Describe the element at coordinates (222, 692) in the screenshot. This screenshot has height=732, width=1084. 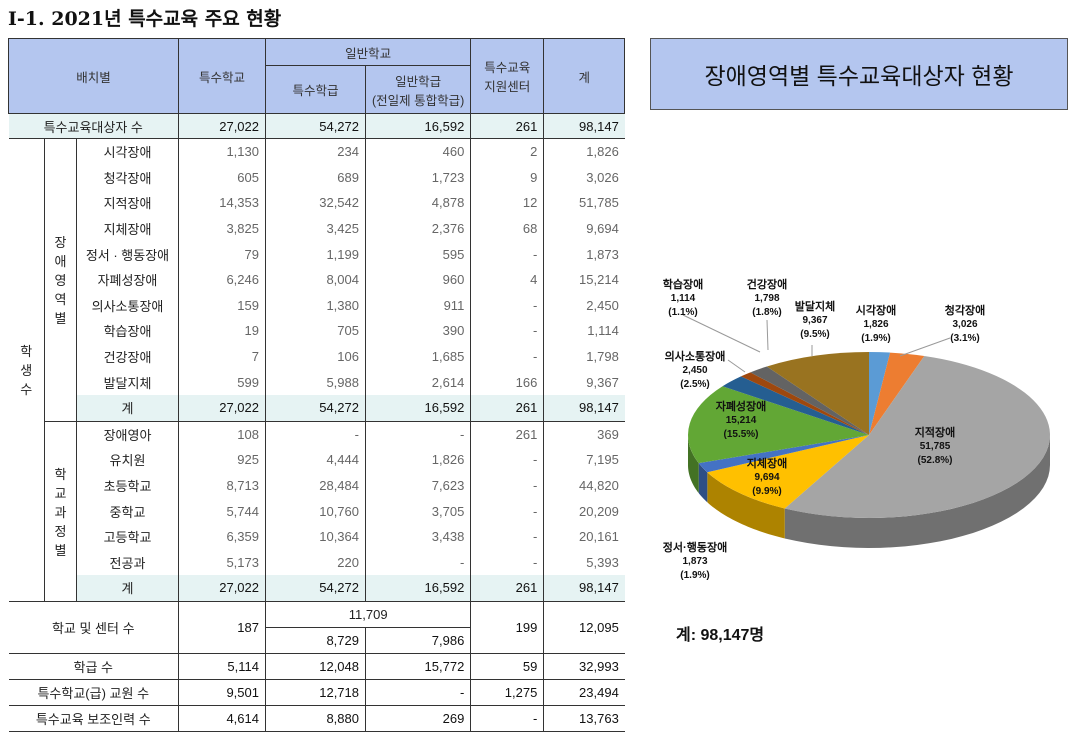
I see `value-cell: 9,501` at that location.